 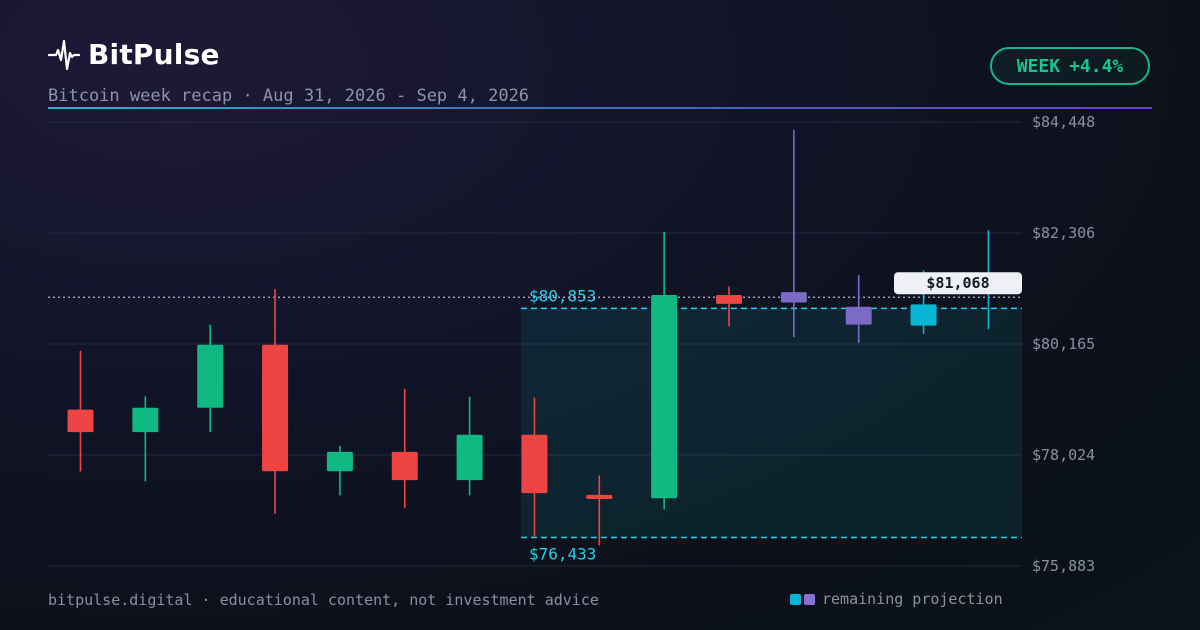 What do you see at coordinates (600, 108) in the screenshot?
I see `header-divider` at bounding box center [600, 108].